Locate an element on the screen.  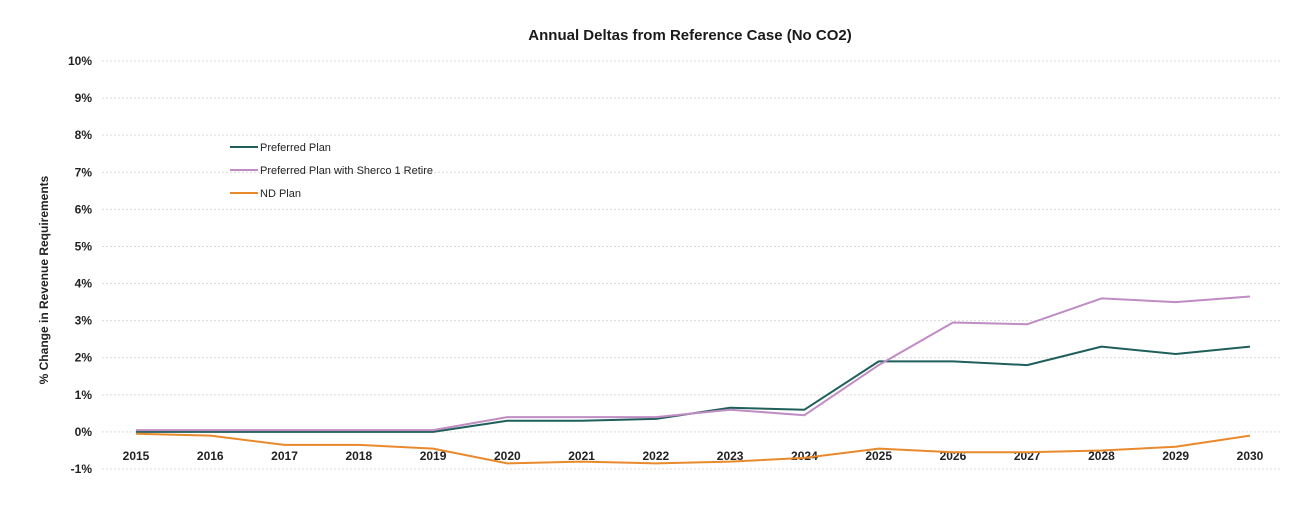
y-tick-label: 4% is located at coordinates (84, 284).